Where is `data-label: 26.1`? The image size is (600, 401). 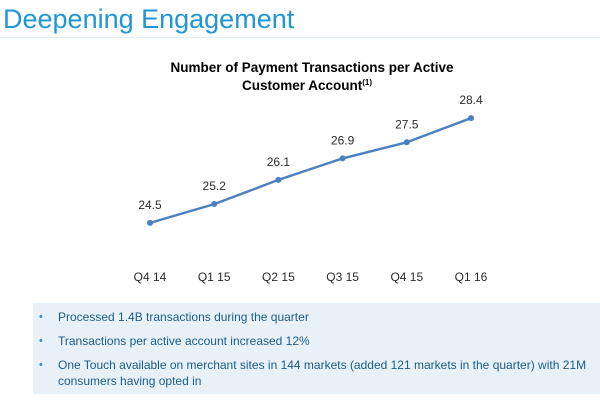 data-label: 26.1 is located at coordinates (279, 162).